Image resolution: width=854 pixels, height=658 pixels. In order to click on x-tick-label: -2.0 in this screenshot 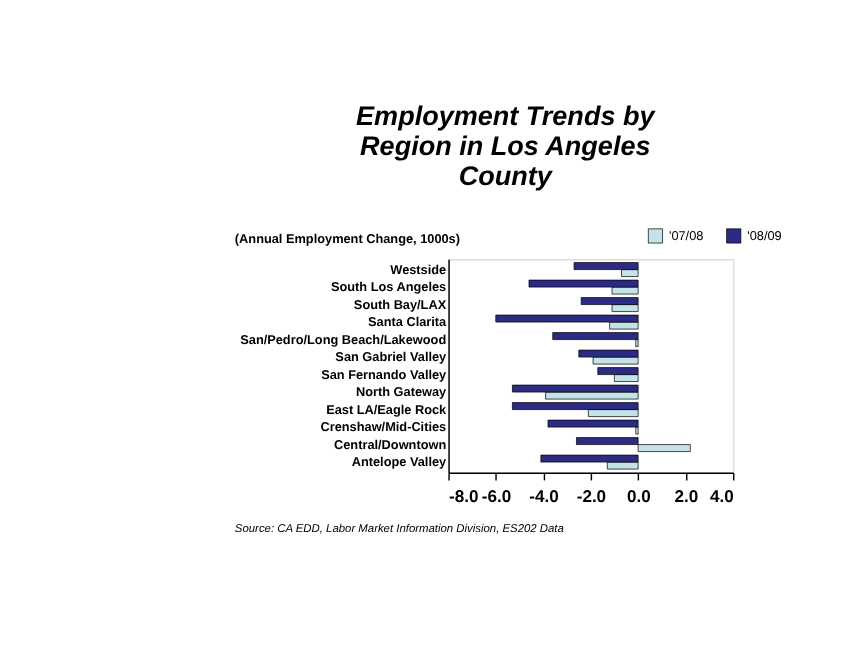, I will do `click(591, 495)`.